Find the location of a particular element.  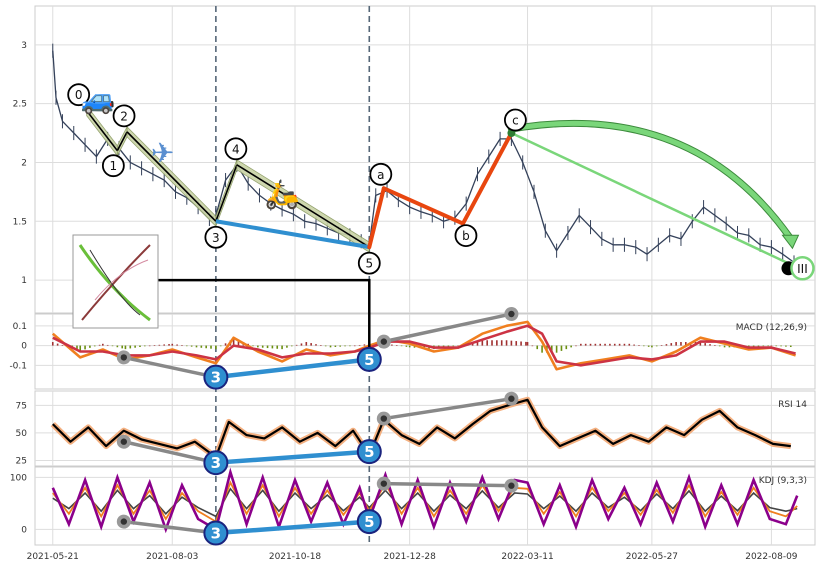

kdj-label: KDJ (9,3,3) is located at coordinates (783, 481).